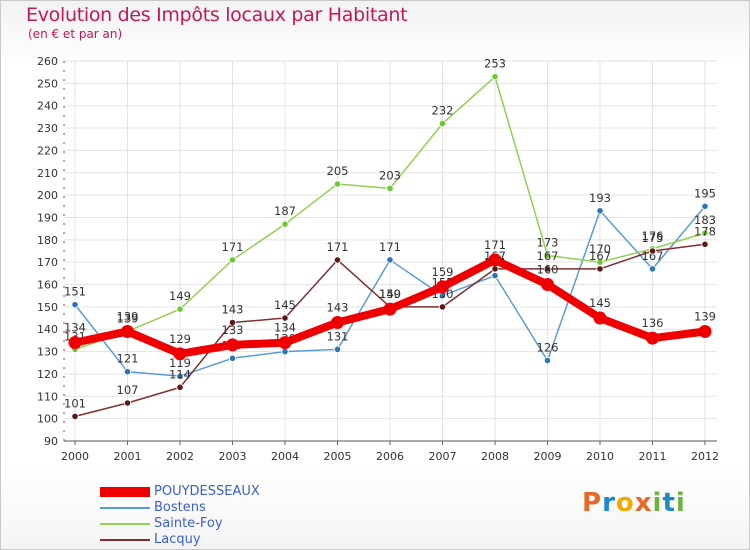 The width and height of the screenshot is (750, 550). Describe the element at coordinates (338, 171) in the screenshot. I see `data-label: 205` at that location.